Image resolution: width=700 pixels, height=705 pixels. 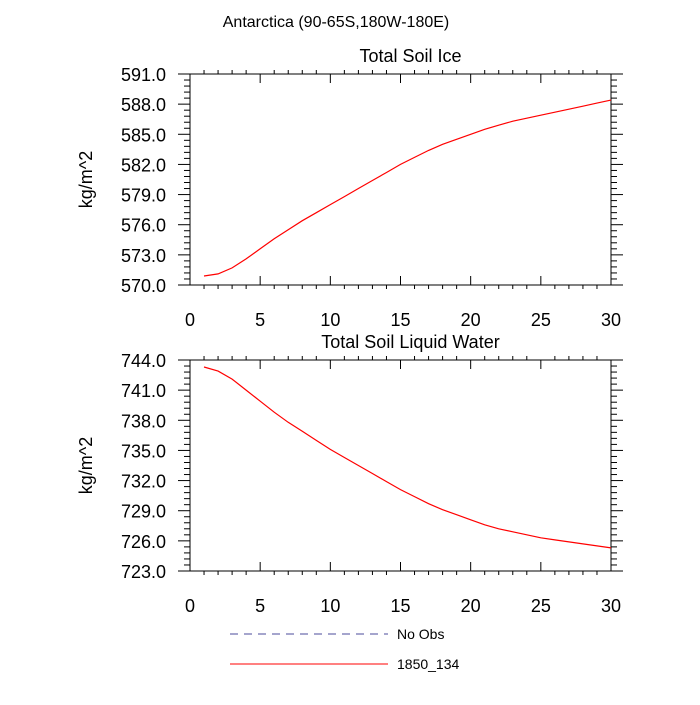 I want to click on y-tick-label: 735.0, so click(x=143, y=451).